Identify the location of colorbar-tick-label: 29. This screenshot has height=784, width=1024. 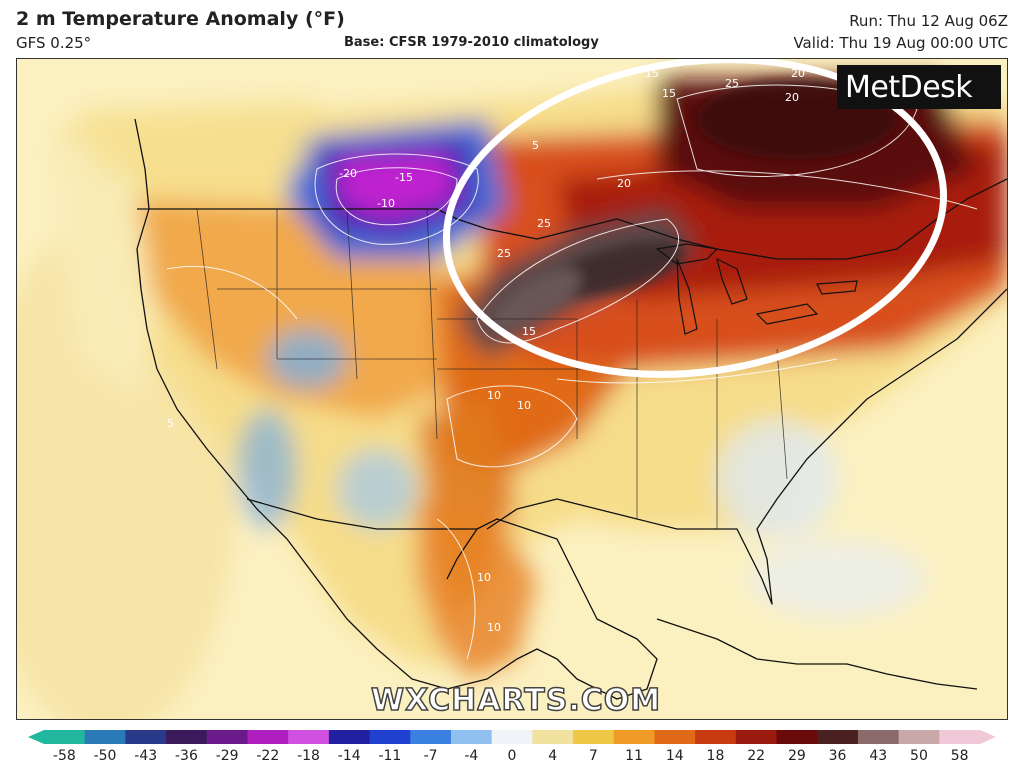
(796, 756).